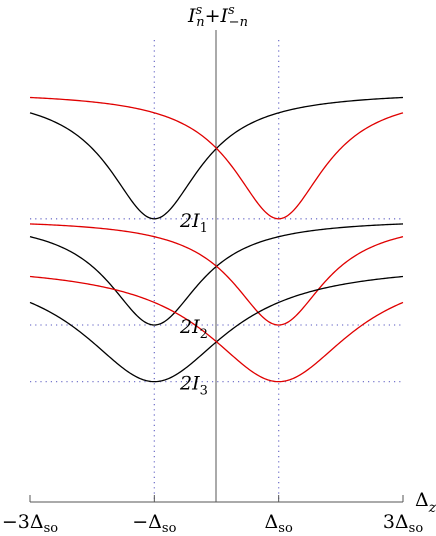 This screenshot has width=436, height=536. Describe the element at coordinates (403, 523) in the screenshot. I see `x-tick-label: 3Δso` at that location.